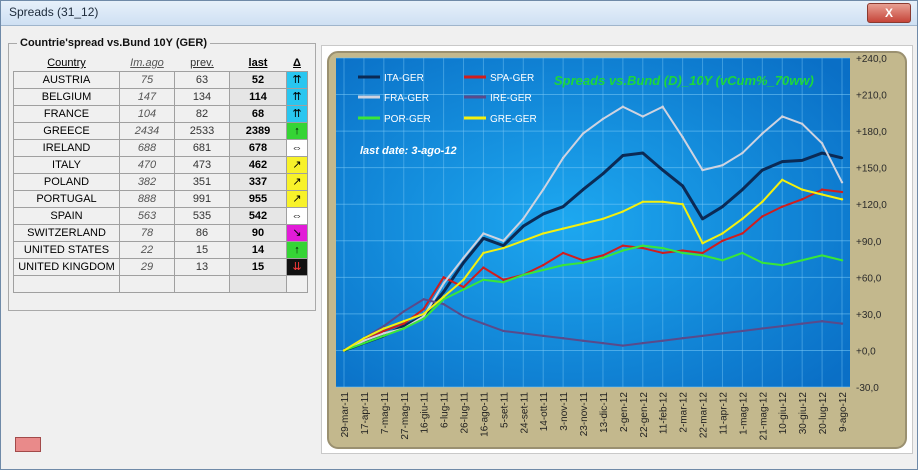  I want to click on empty-cell, so click(202, 284).